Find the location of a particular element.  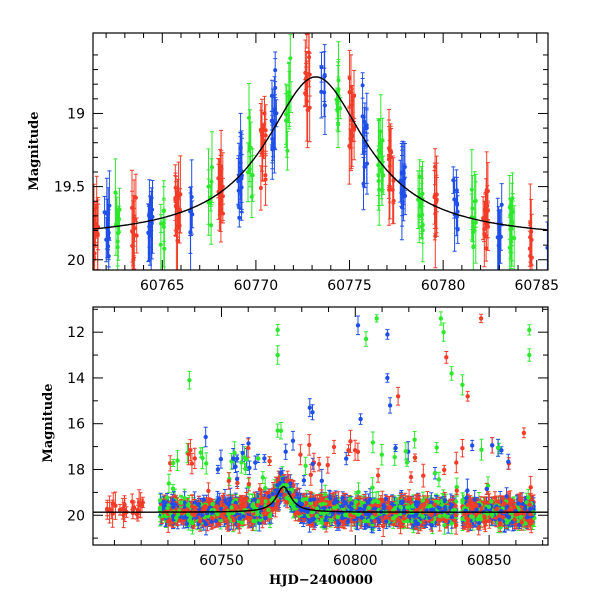

y-tick-label: 19.5 is located at coordinates (69, 188).